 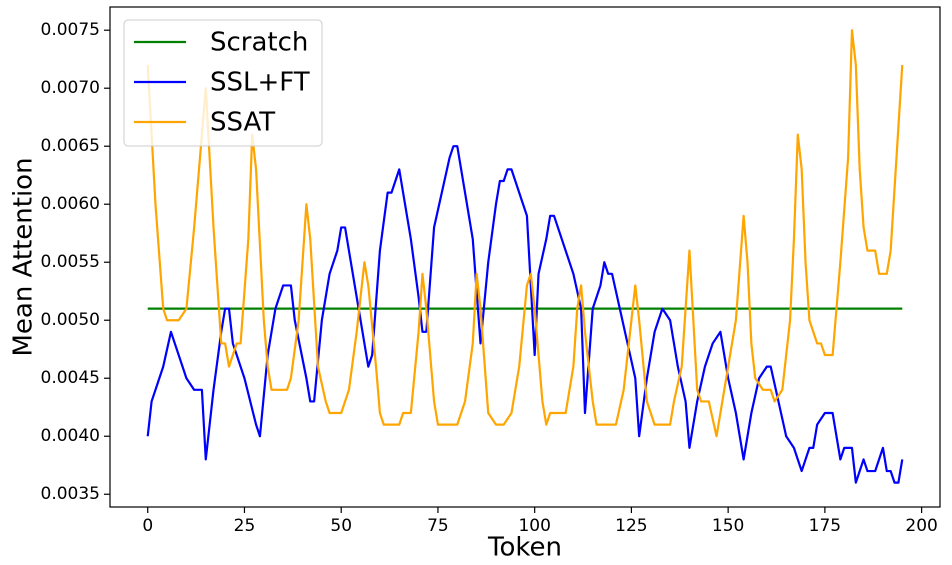 What do you see at coordinates (147, 526) in the screenshot?
I see `x-tick-label: 0` at bounding box center [147, 526].